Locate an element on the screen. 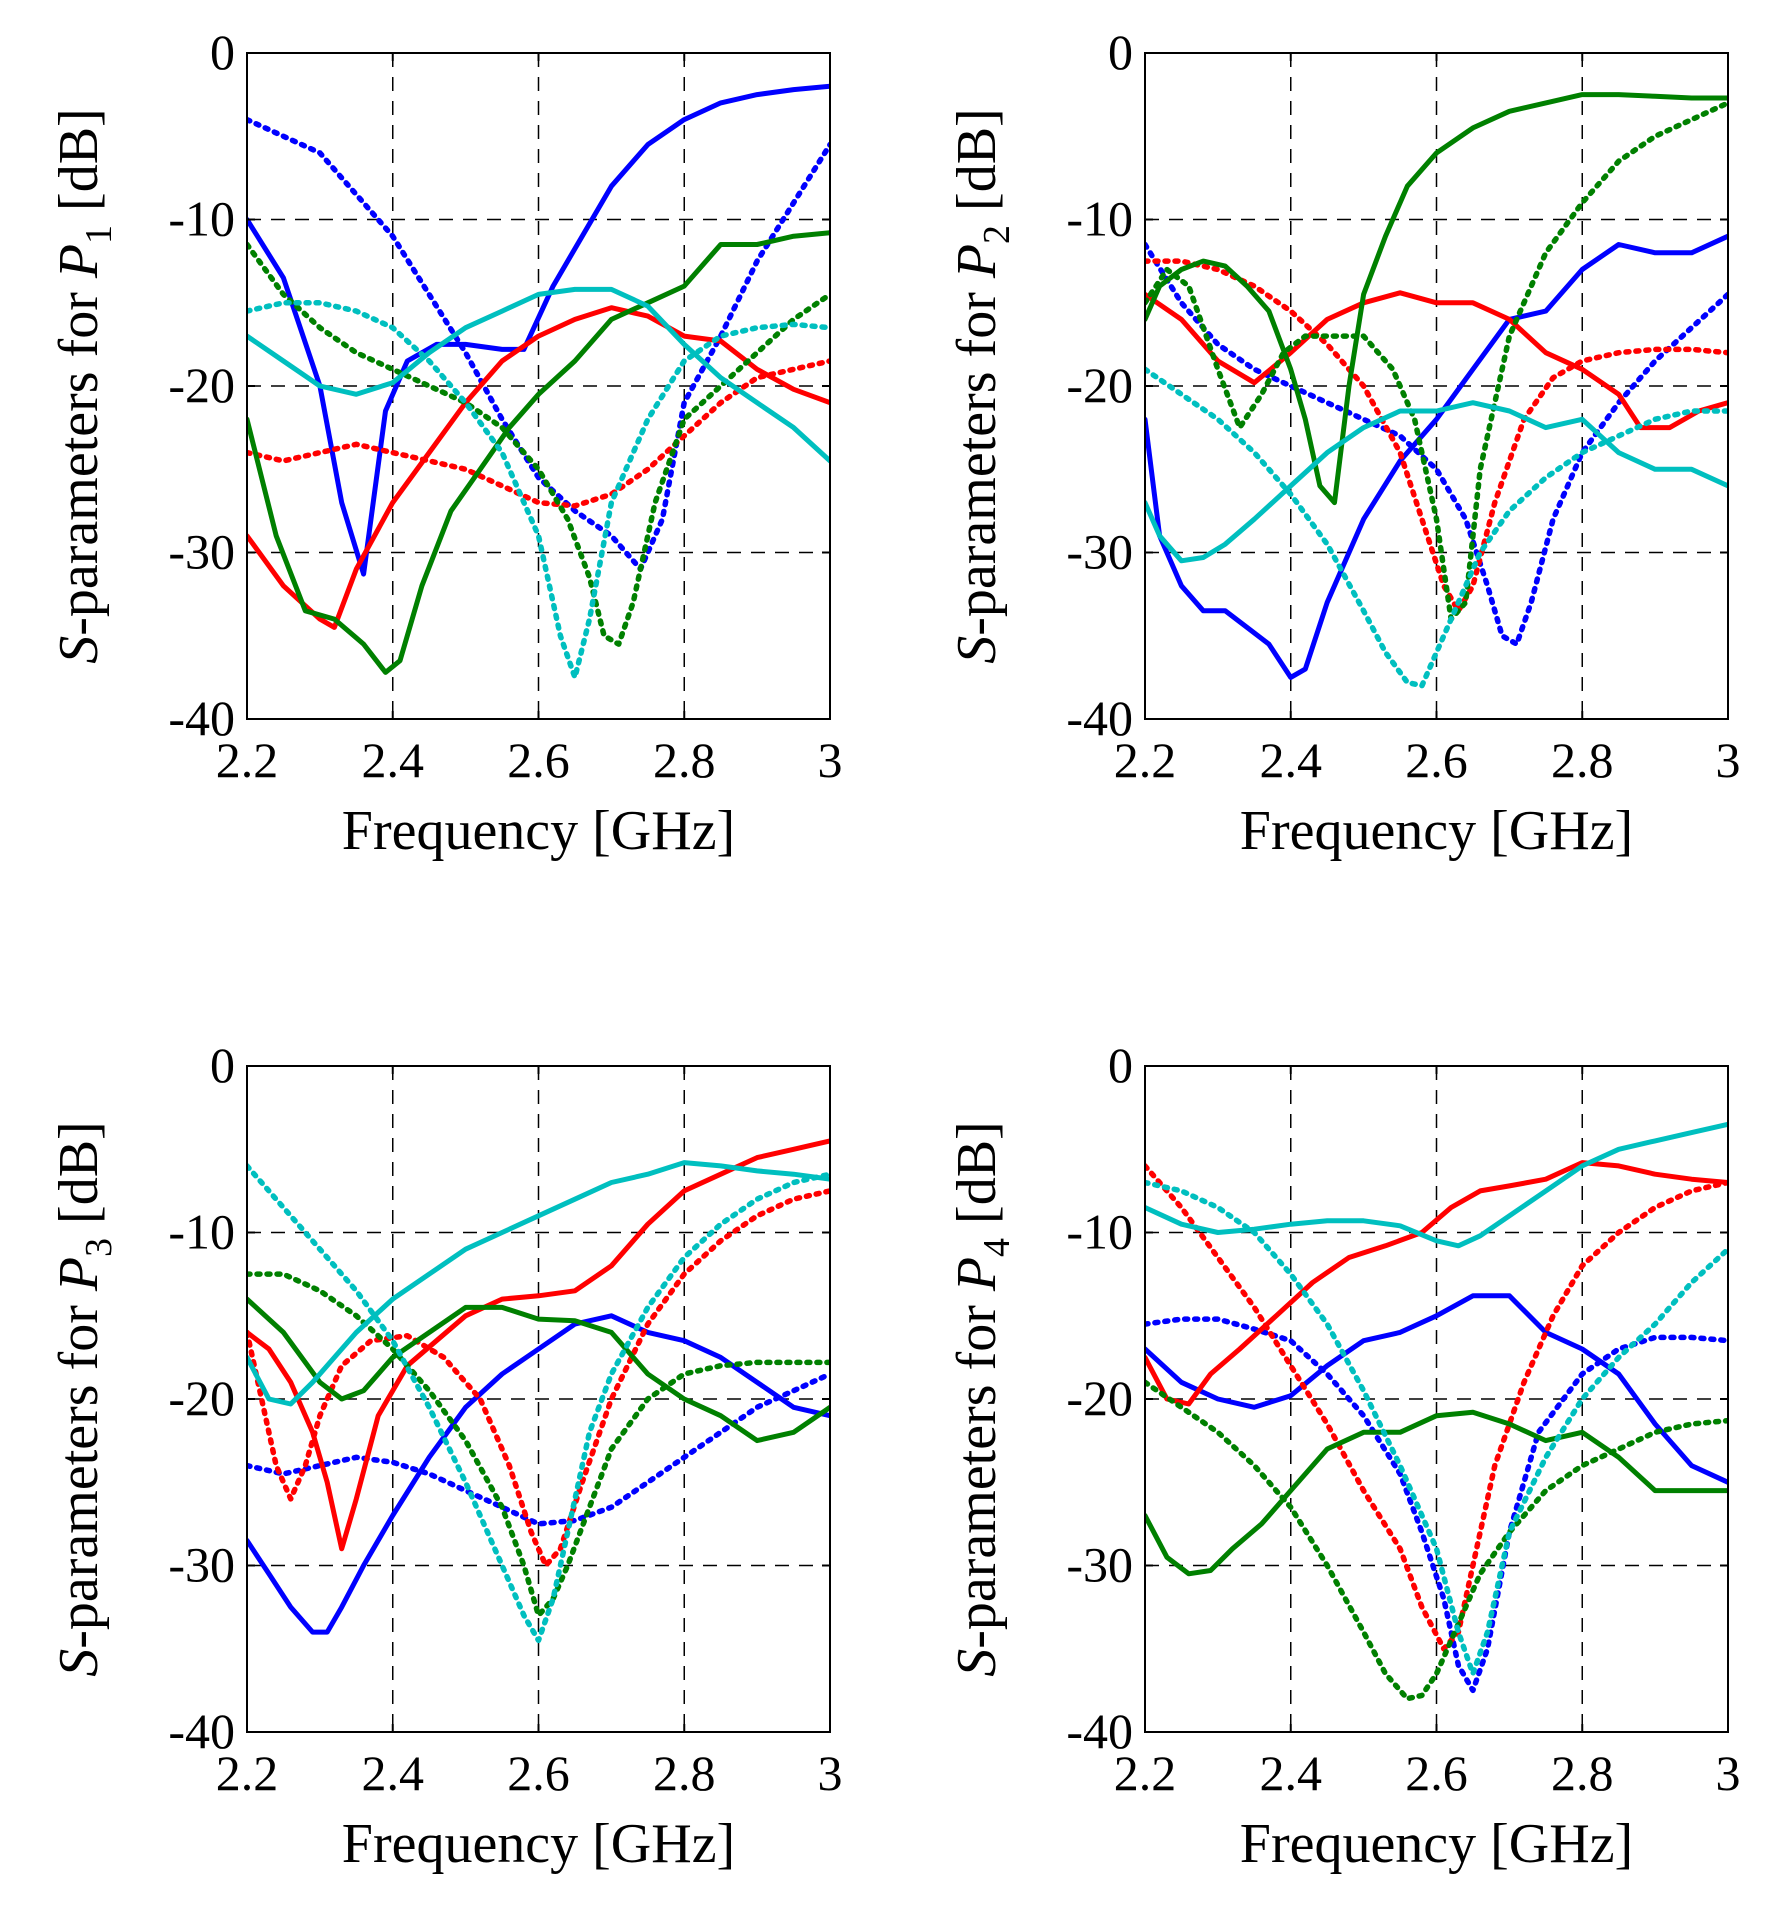  y-axis-label: S-parameters for P3 [dB] is located at coordinates (84, 1398).